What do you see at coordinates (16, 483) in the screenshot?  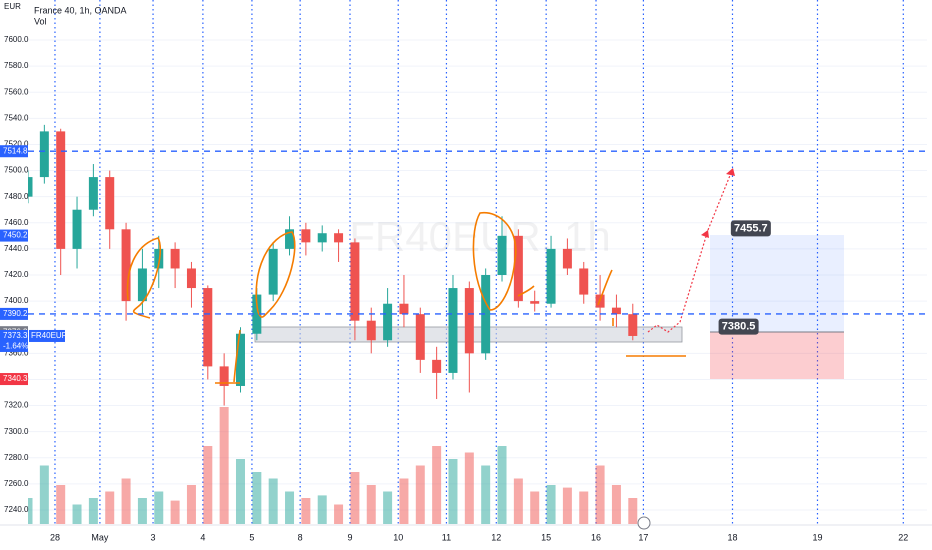 I see `y-tick-label: 7260.0` at bounding box center [16, 483].